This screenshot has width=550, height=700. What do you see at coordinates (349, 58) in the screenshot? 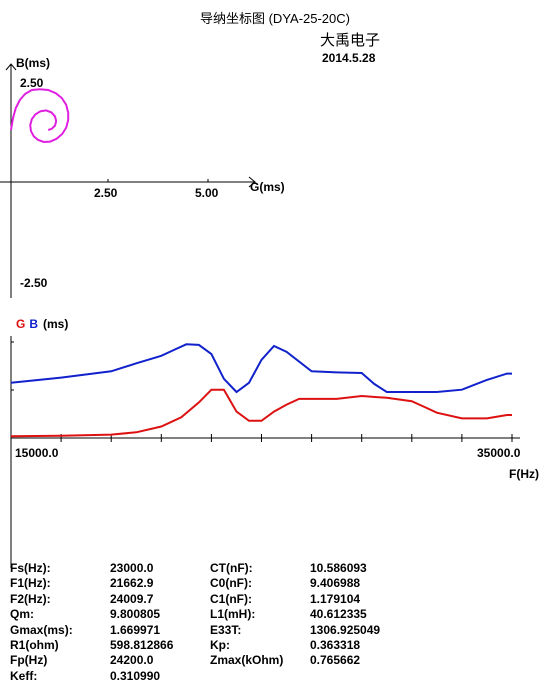
I see `report-date: 2014.5.28` at bounding box center [349, 58].